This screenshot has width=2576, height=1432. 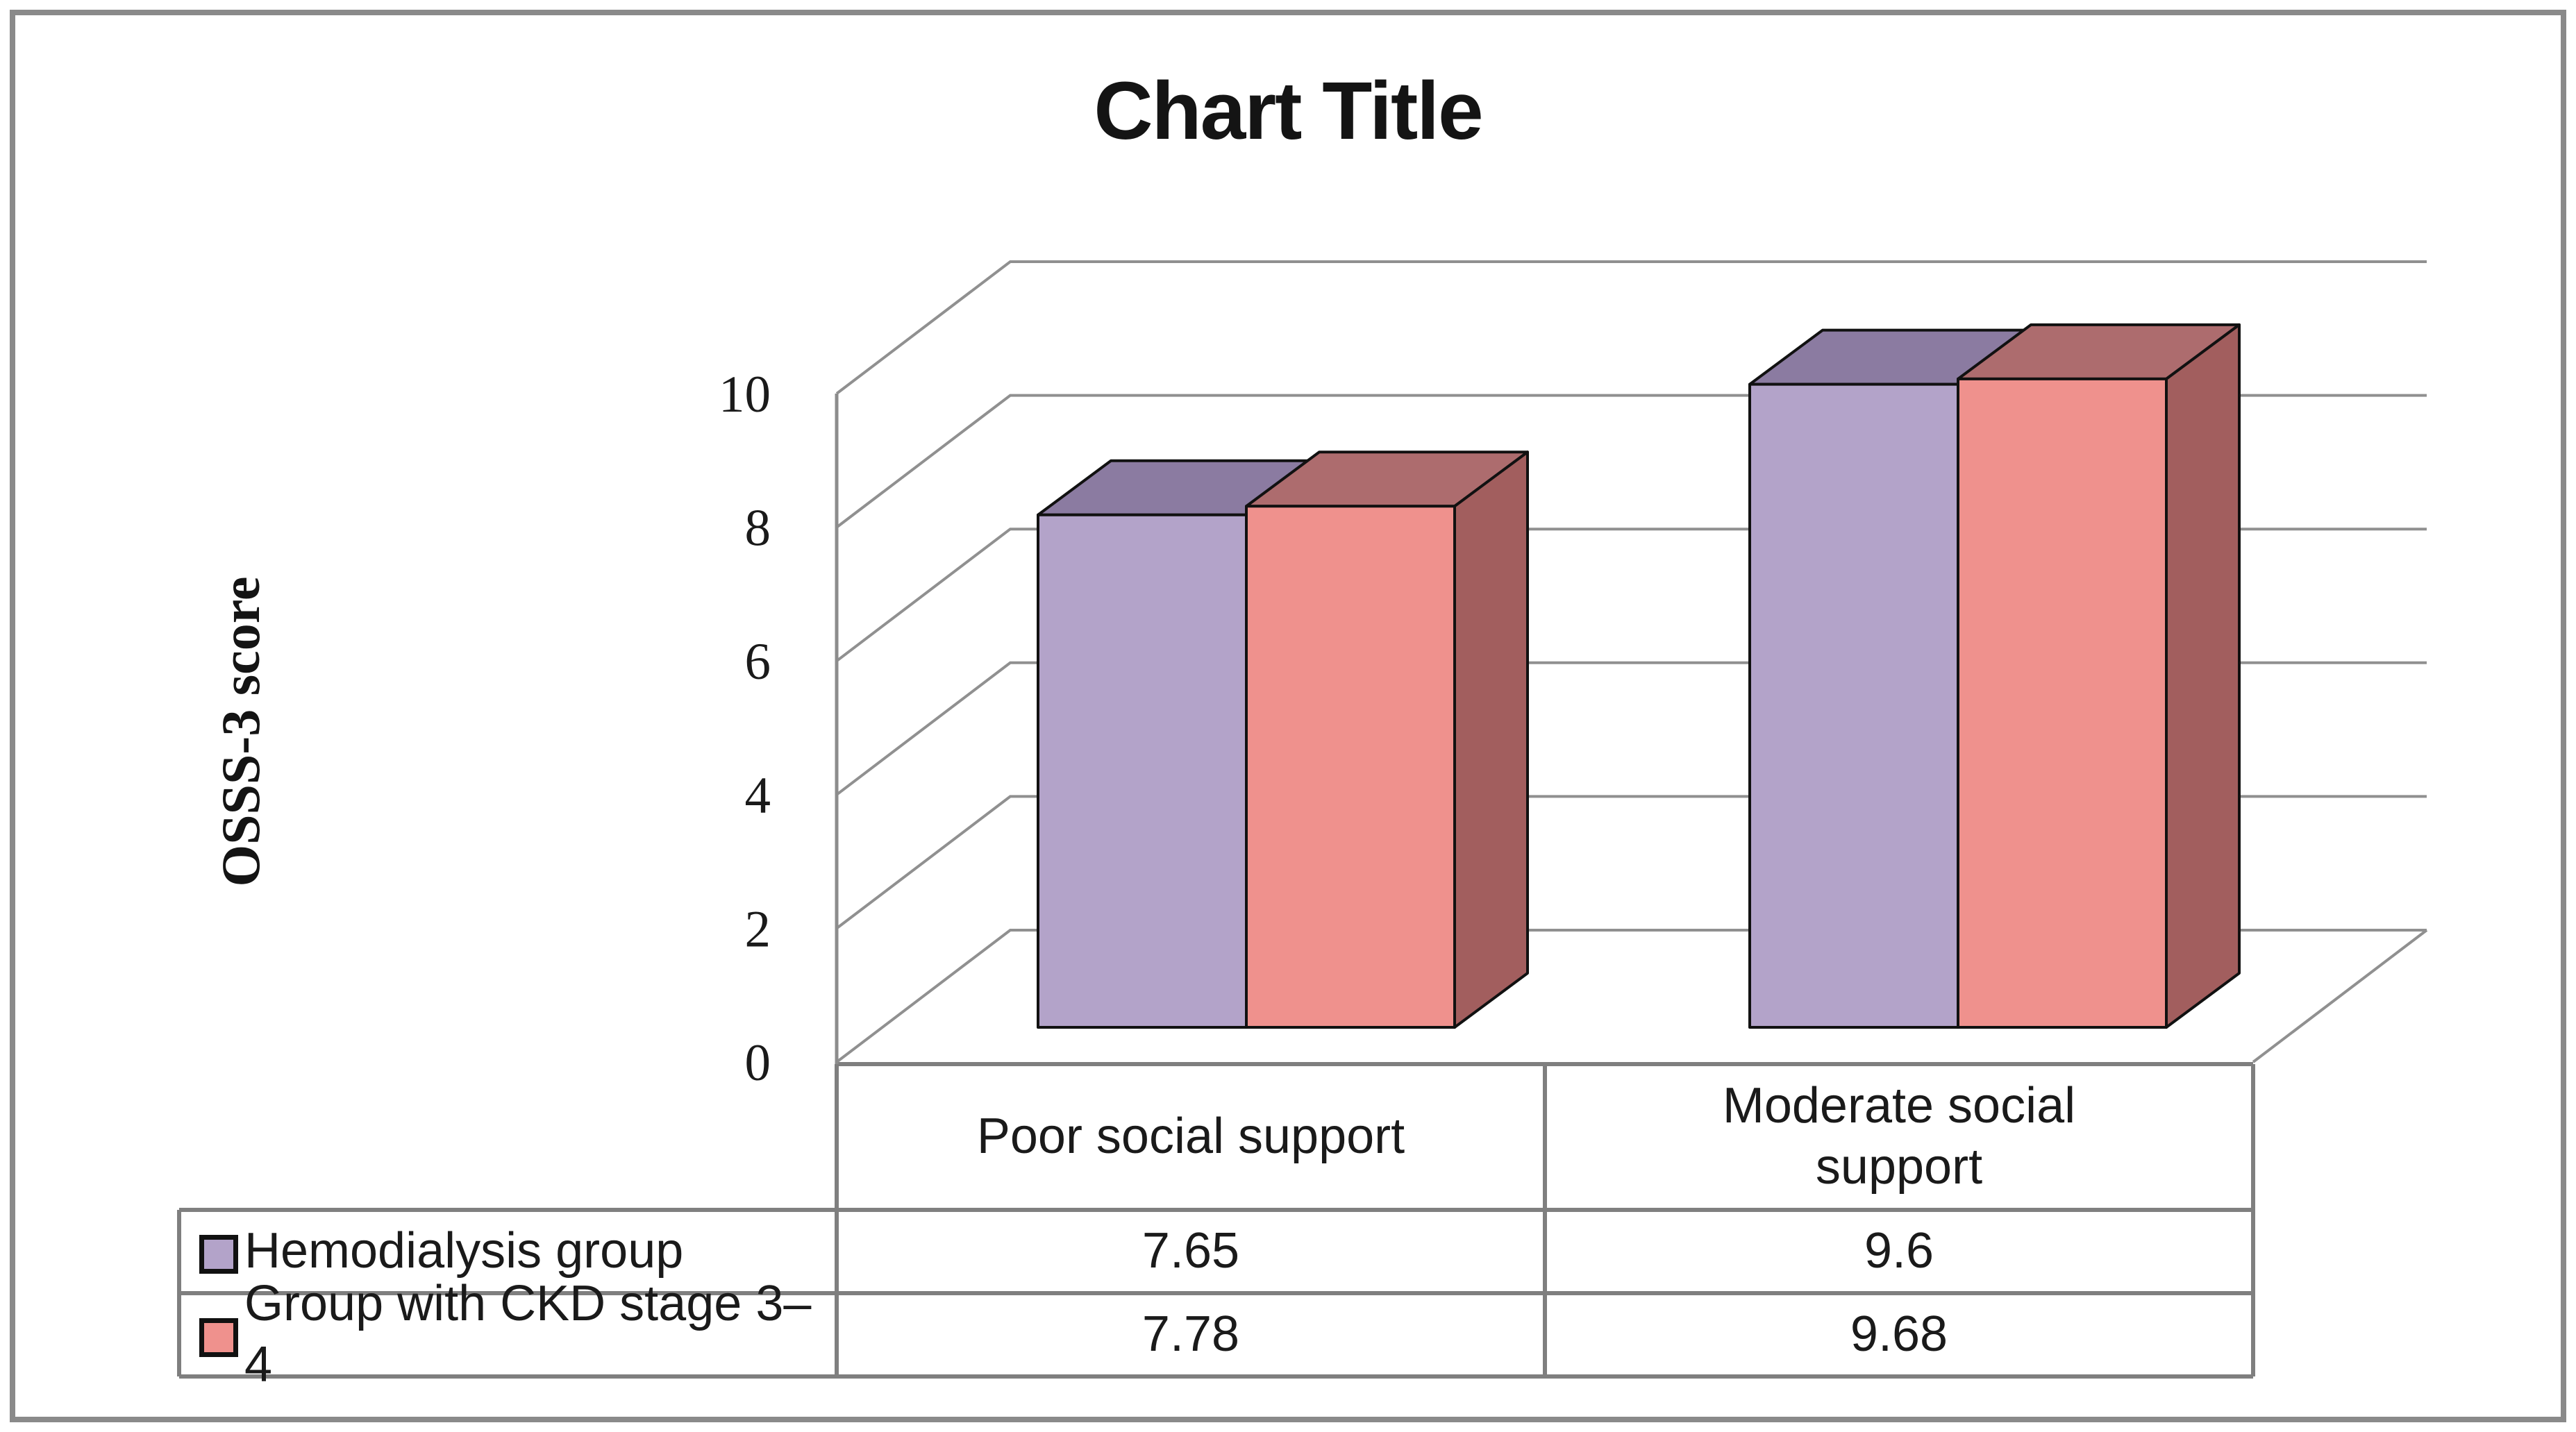 I want to click on bar-side-s1-c1, so click(x=2203, y=676).